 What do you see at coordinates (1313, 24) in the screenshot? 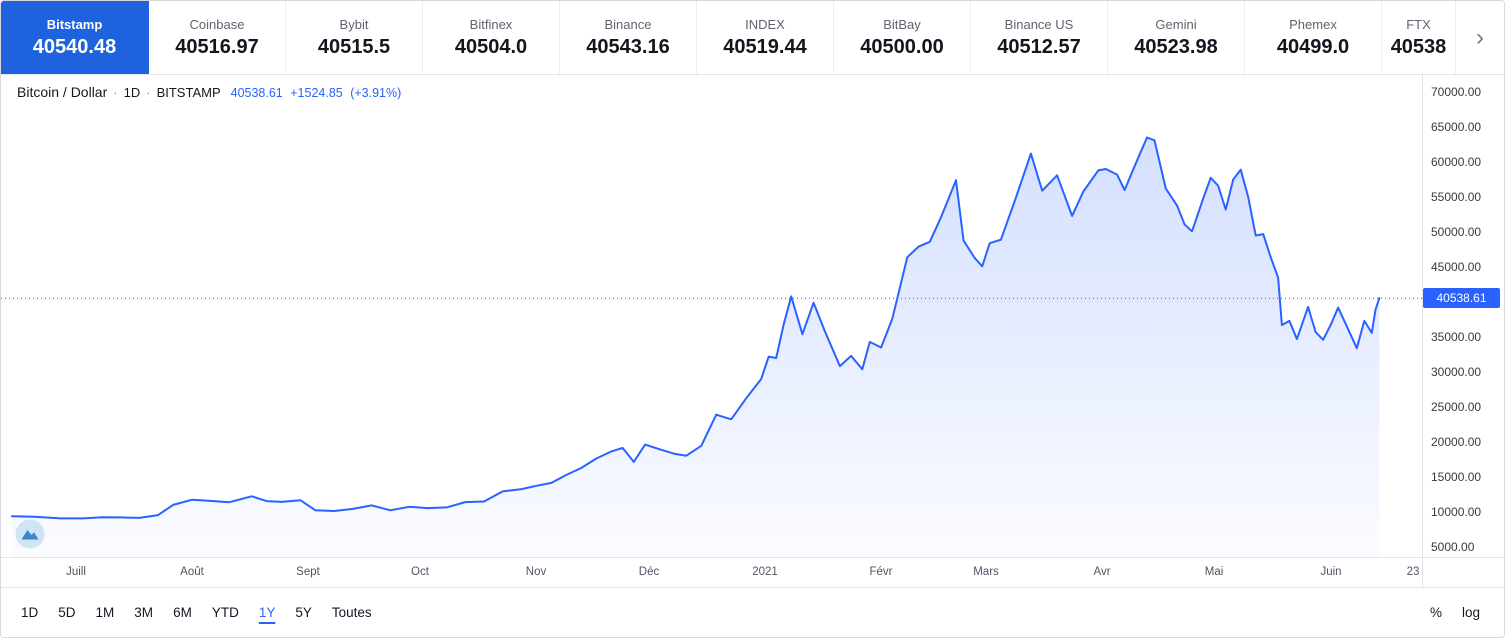
I see `exchange-name: Phemex` at bounding box center [1313, 24].